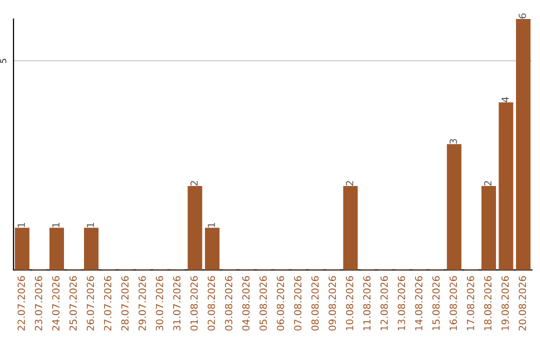  Describe the element at coordinates (522, 303) in the screenshot. I see `x-tick-label: 20.08.2026` at that location.